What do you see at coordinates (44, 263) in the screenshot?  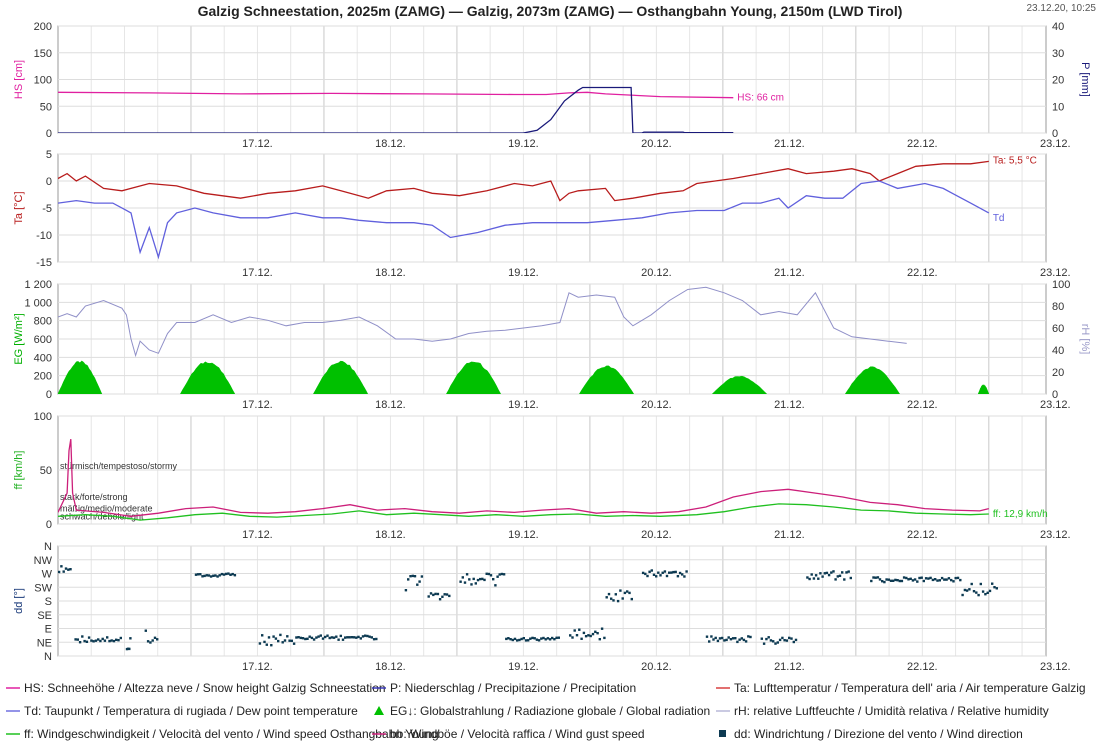 I see `y-tick-label: -15` at bounding box center [44, 263].